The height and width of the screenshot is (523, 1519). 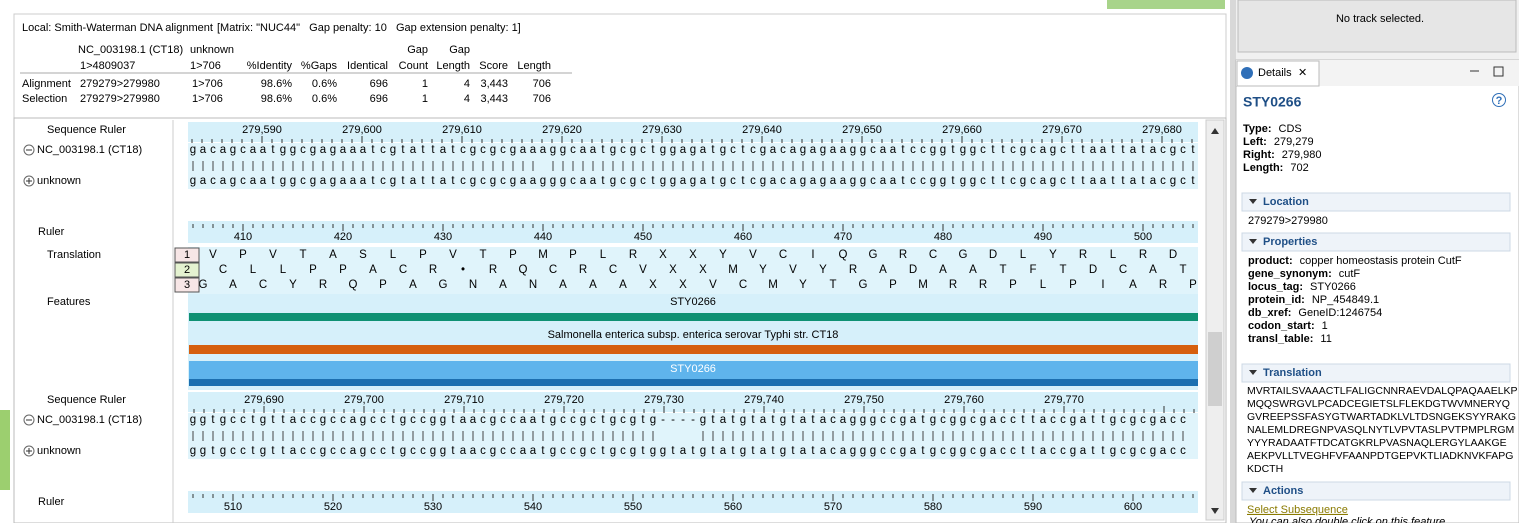 I want to click on scrollbar, so click(x=1215, y=320).